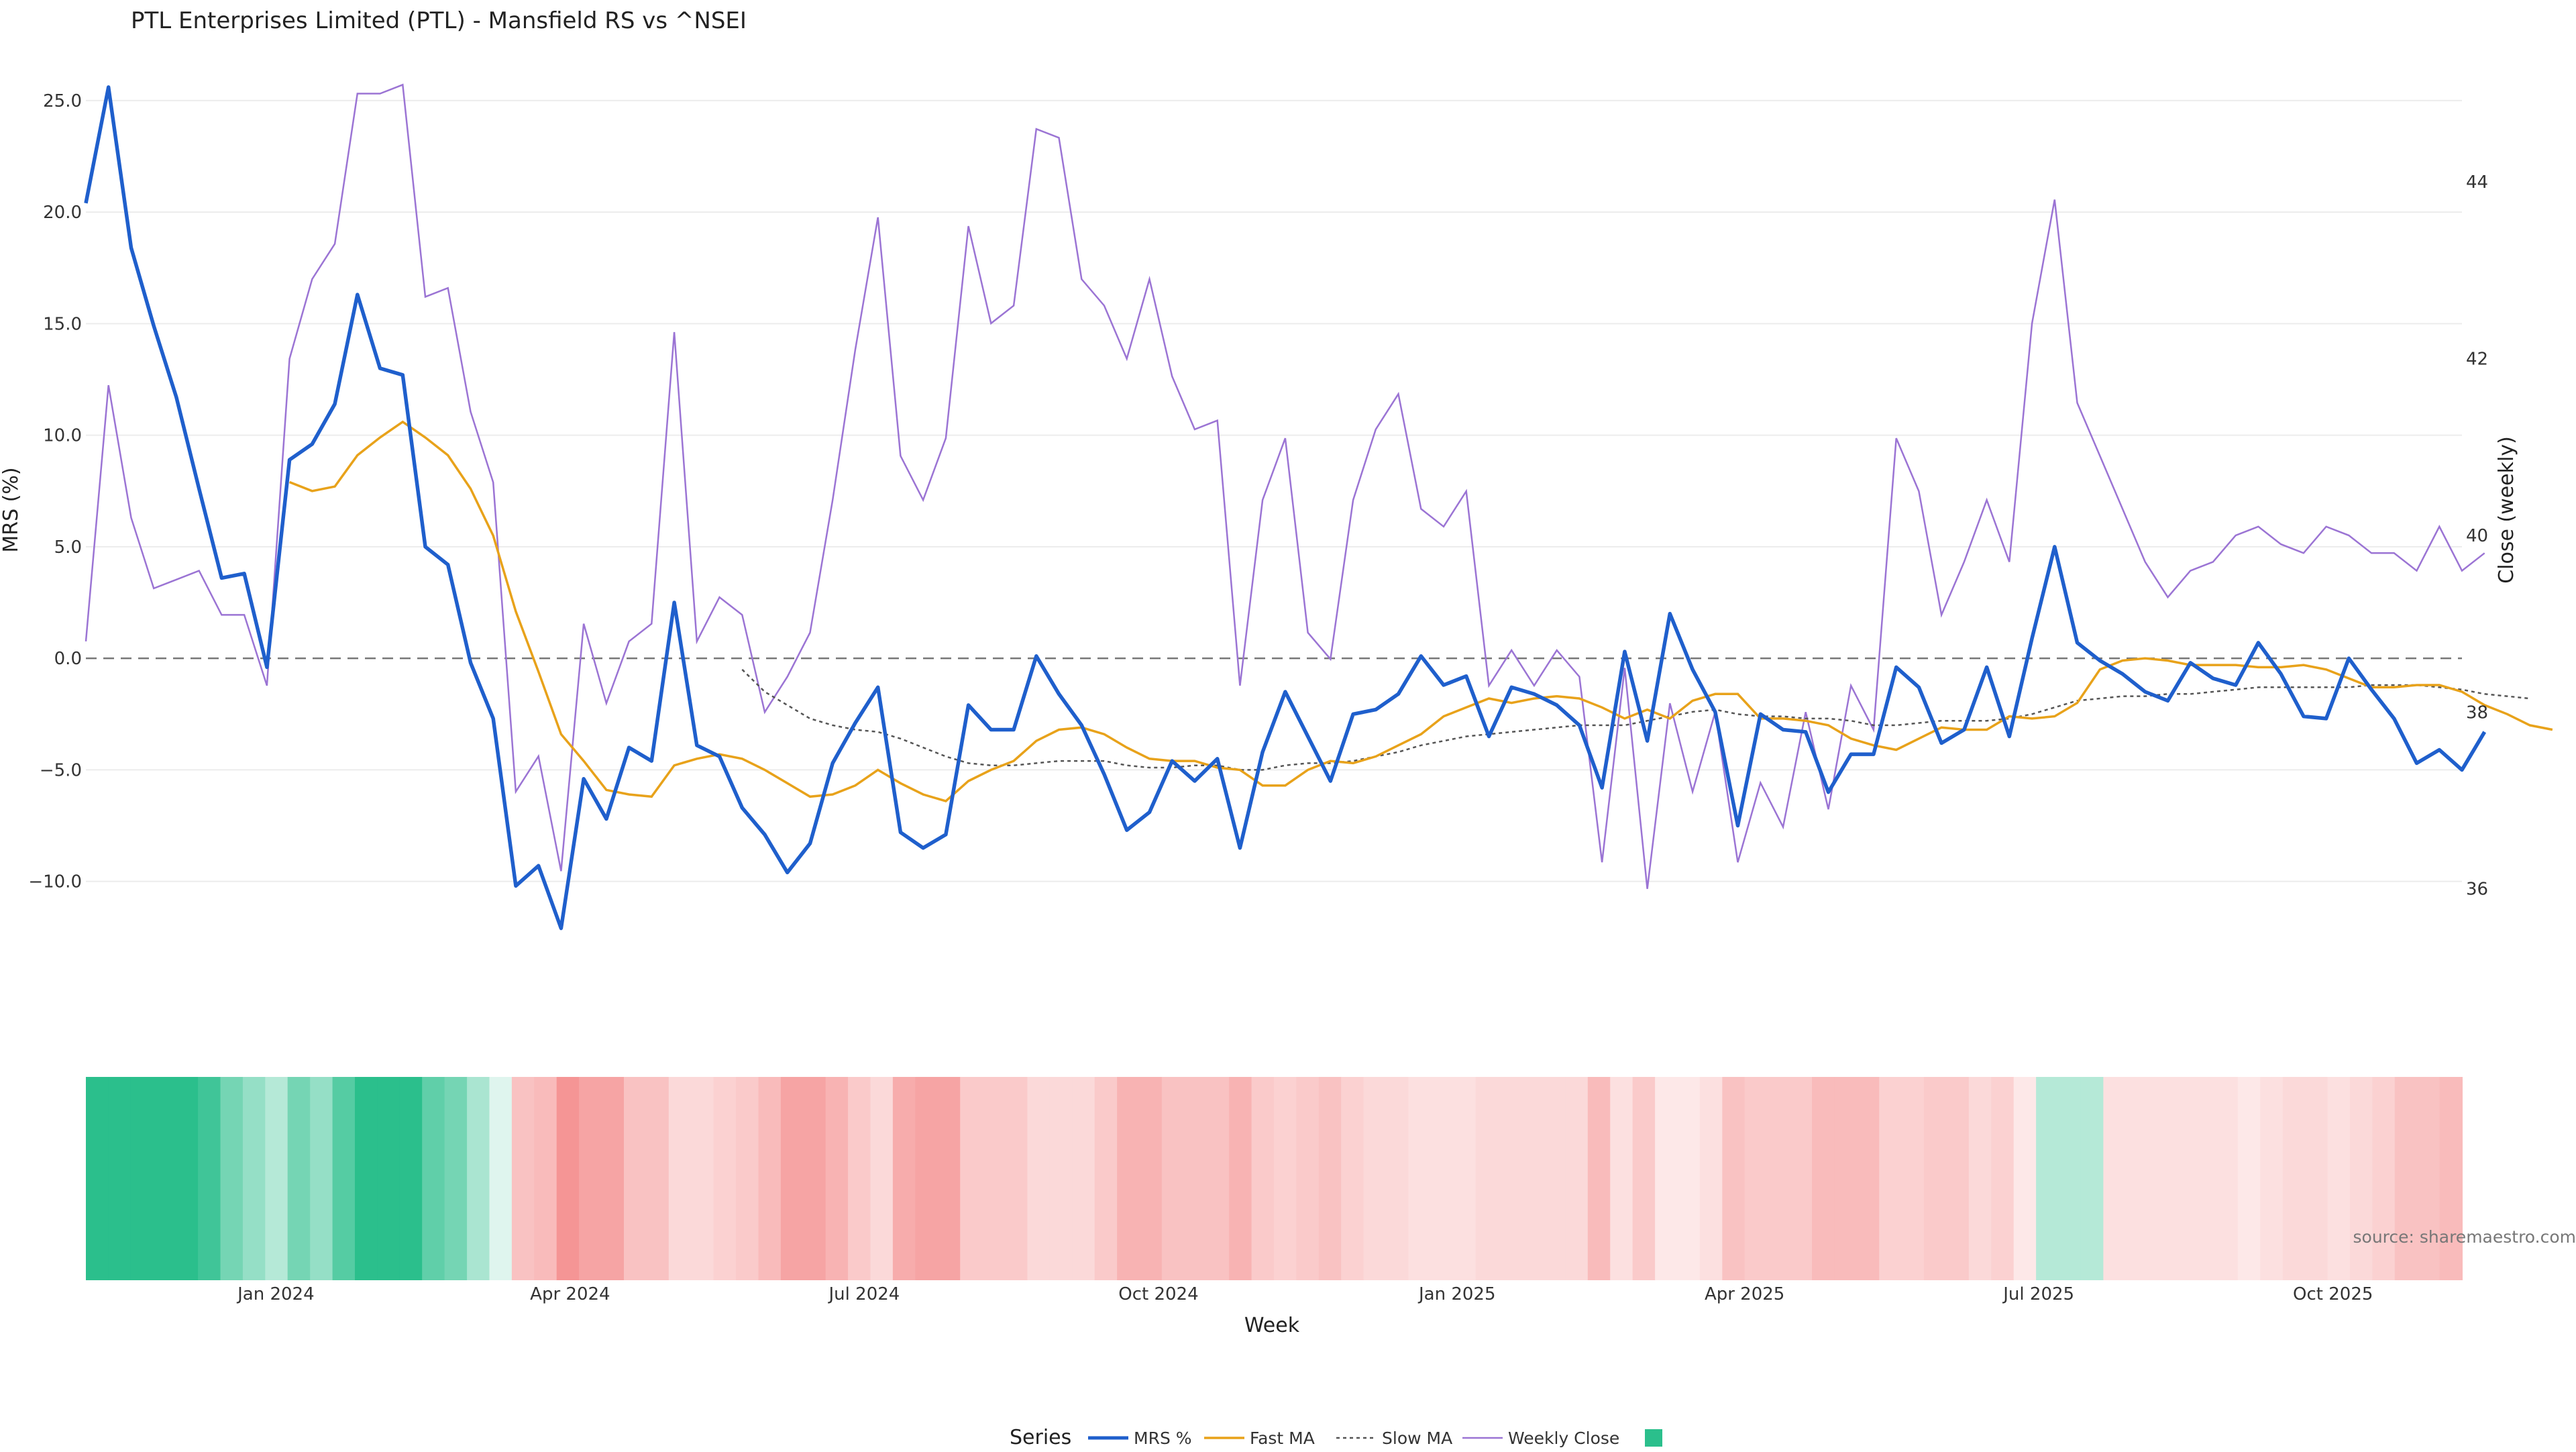  What do you see at coordinates (2464, 1237) in the screenshot?
I see `source-label: source: sharemaestro.com` at bounding box center [2464, 1237].